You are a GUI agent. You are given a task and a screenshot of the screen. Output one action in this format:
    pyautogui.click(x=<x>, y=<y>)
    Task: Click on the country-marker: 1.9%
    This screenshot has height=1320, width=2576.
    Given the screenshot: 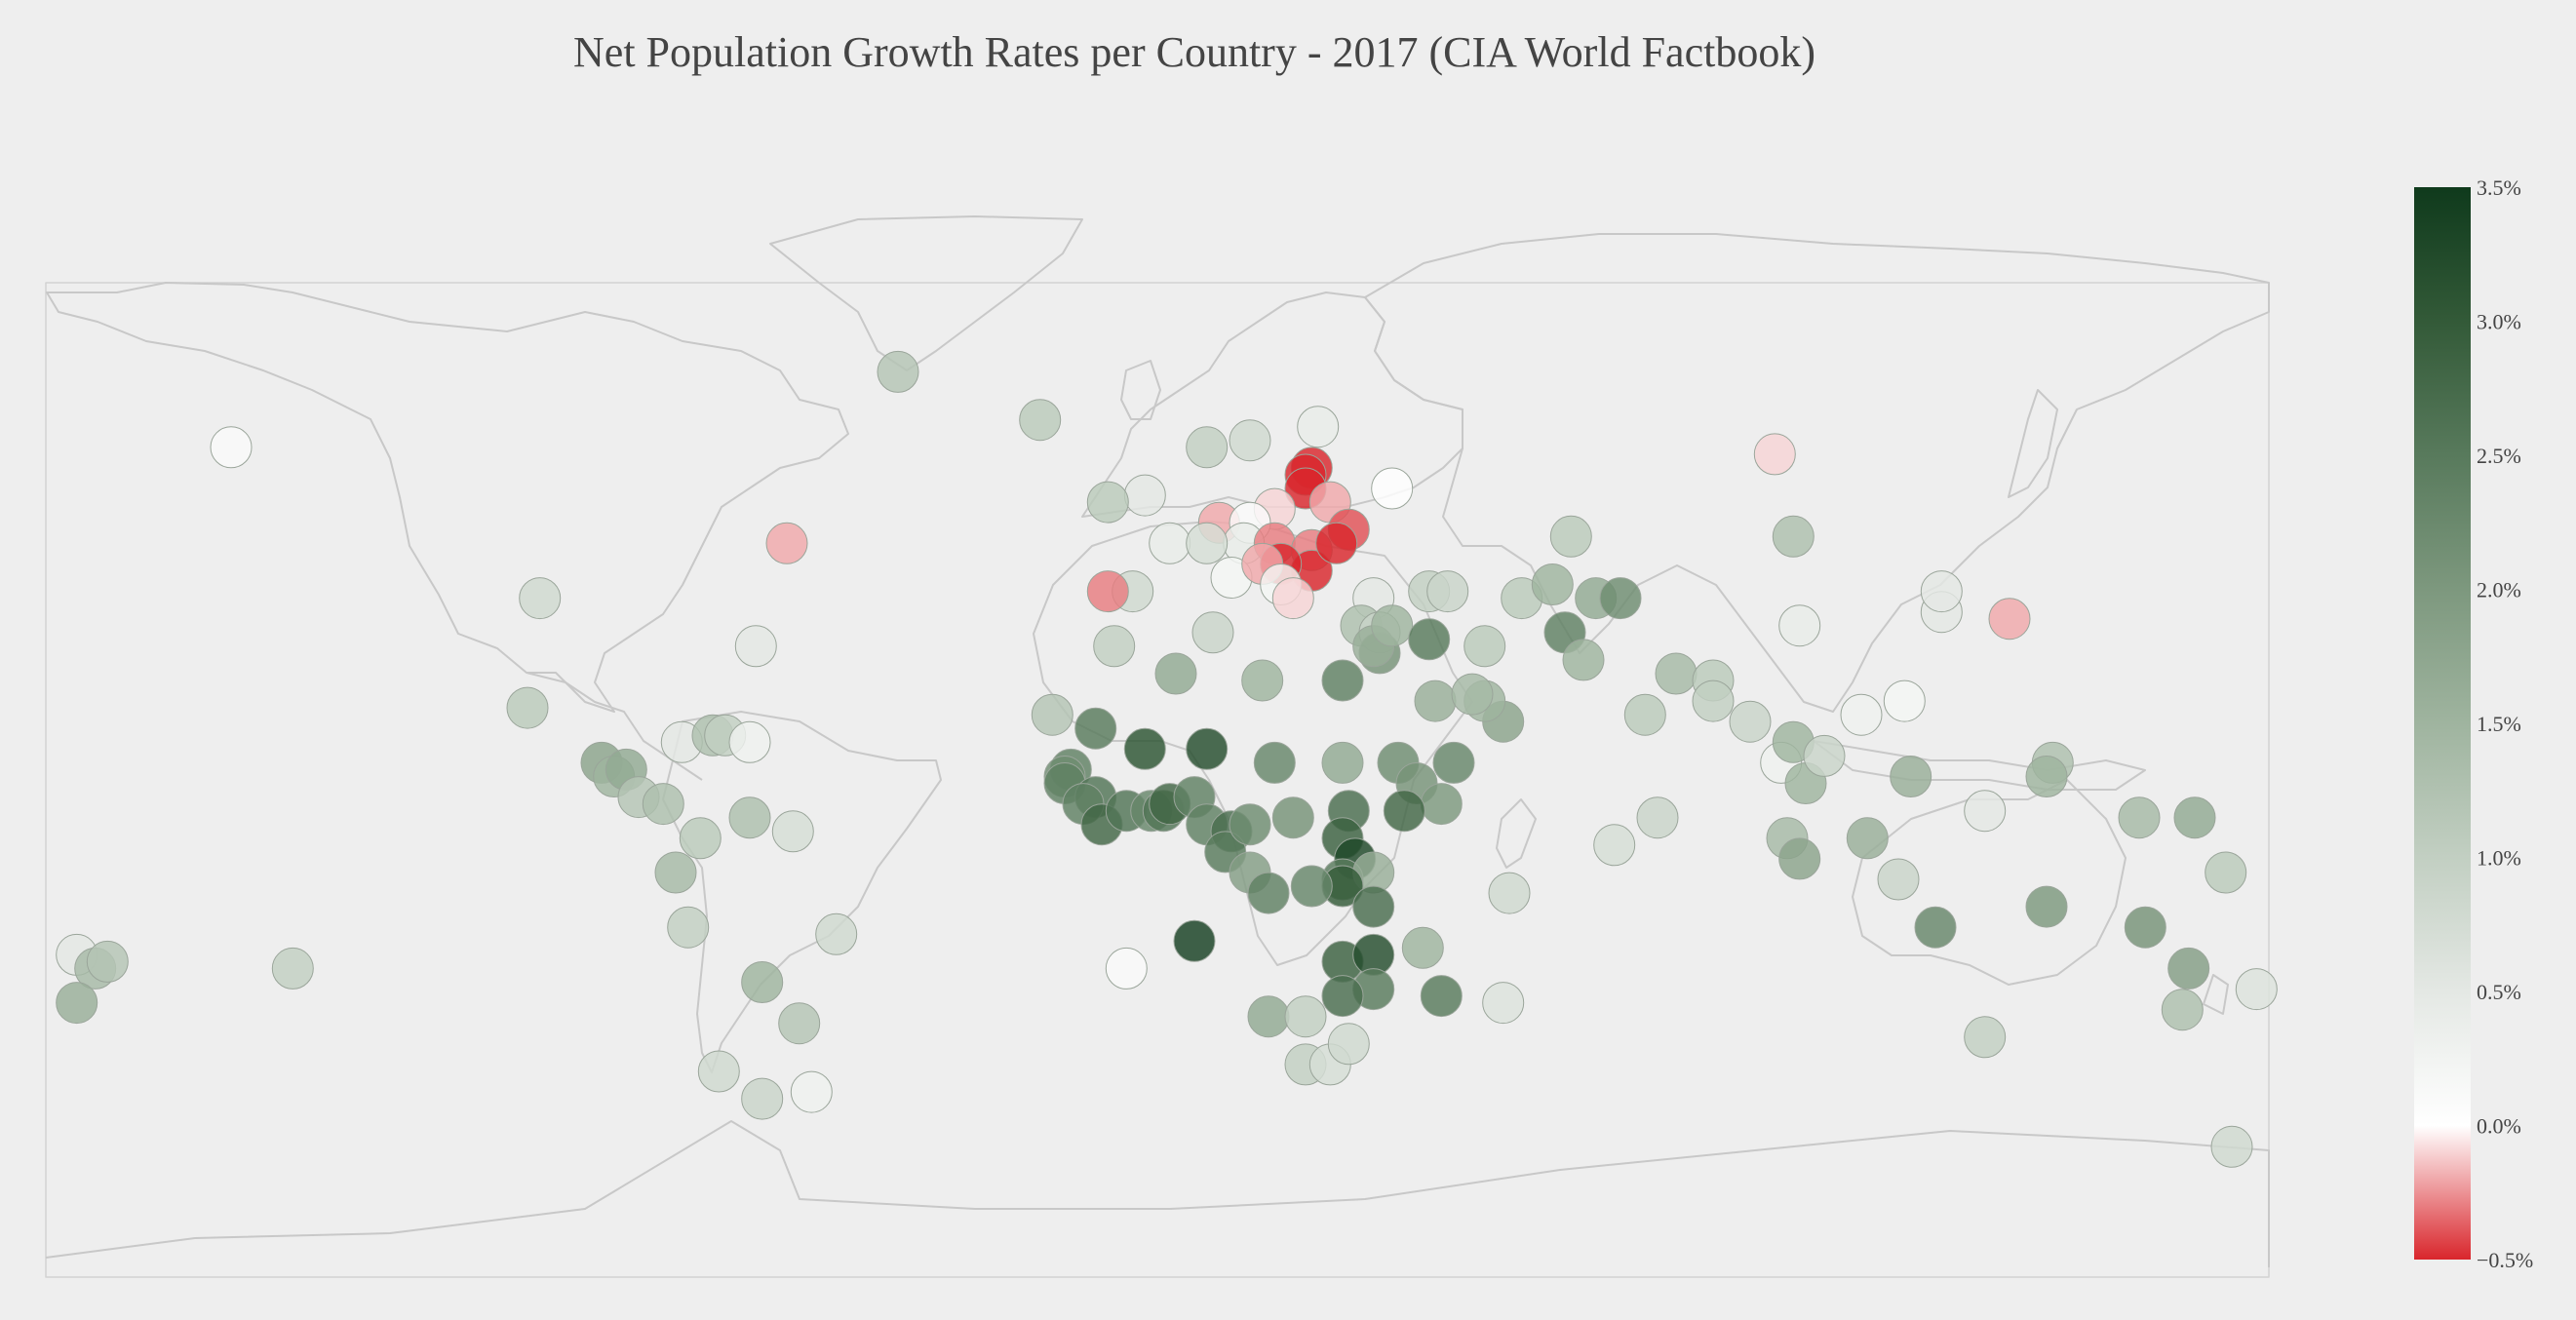 What is the action you would take?
    pyautogui.click(x=2188, y=969)
    